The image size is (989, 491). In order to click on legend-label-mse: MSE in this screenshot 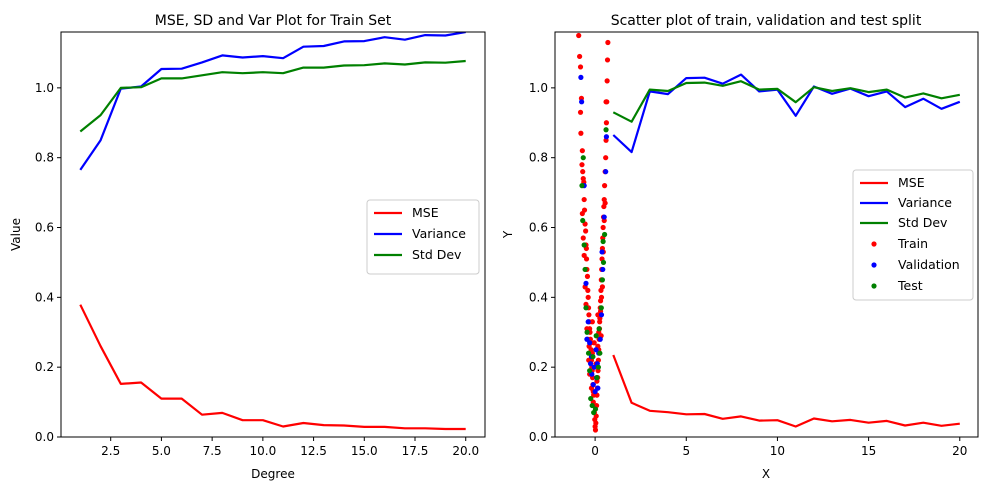, I will do `click(911, 182)`.